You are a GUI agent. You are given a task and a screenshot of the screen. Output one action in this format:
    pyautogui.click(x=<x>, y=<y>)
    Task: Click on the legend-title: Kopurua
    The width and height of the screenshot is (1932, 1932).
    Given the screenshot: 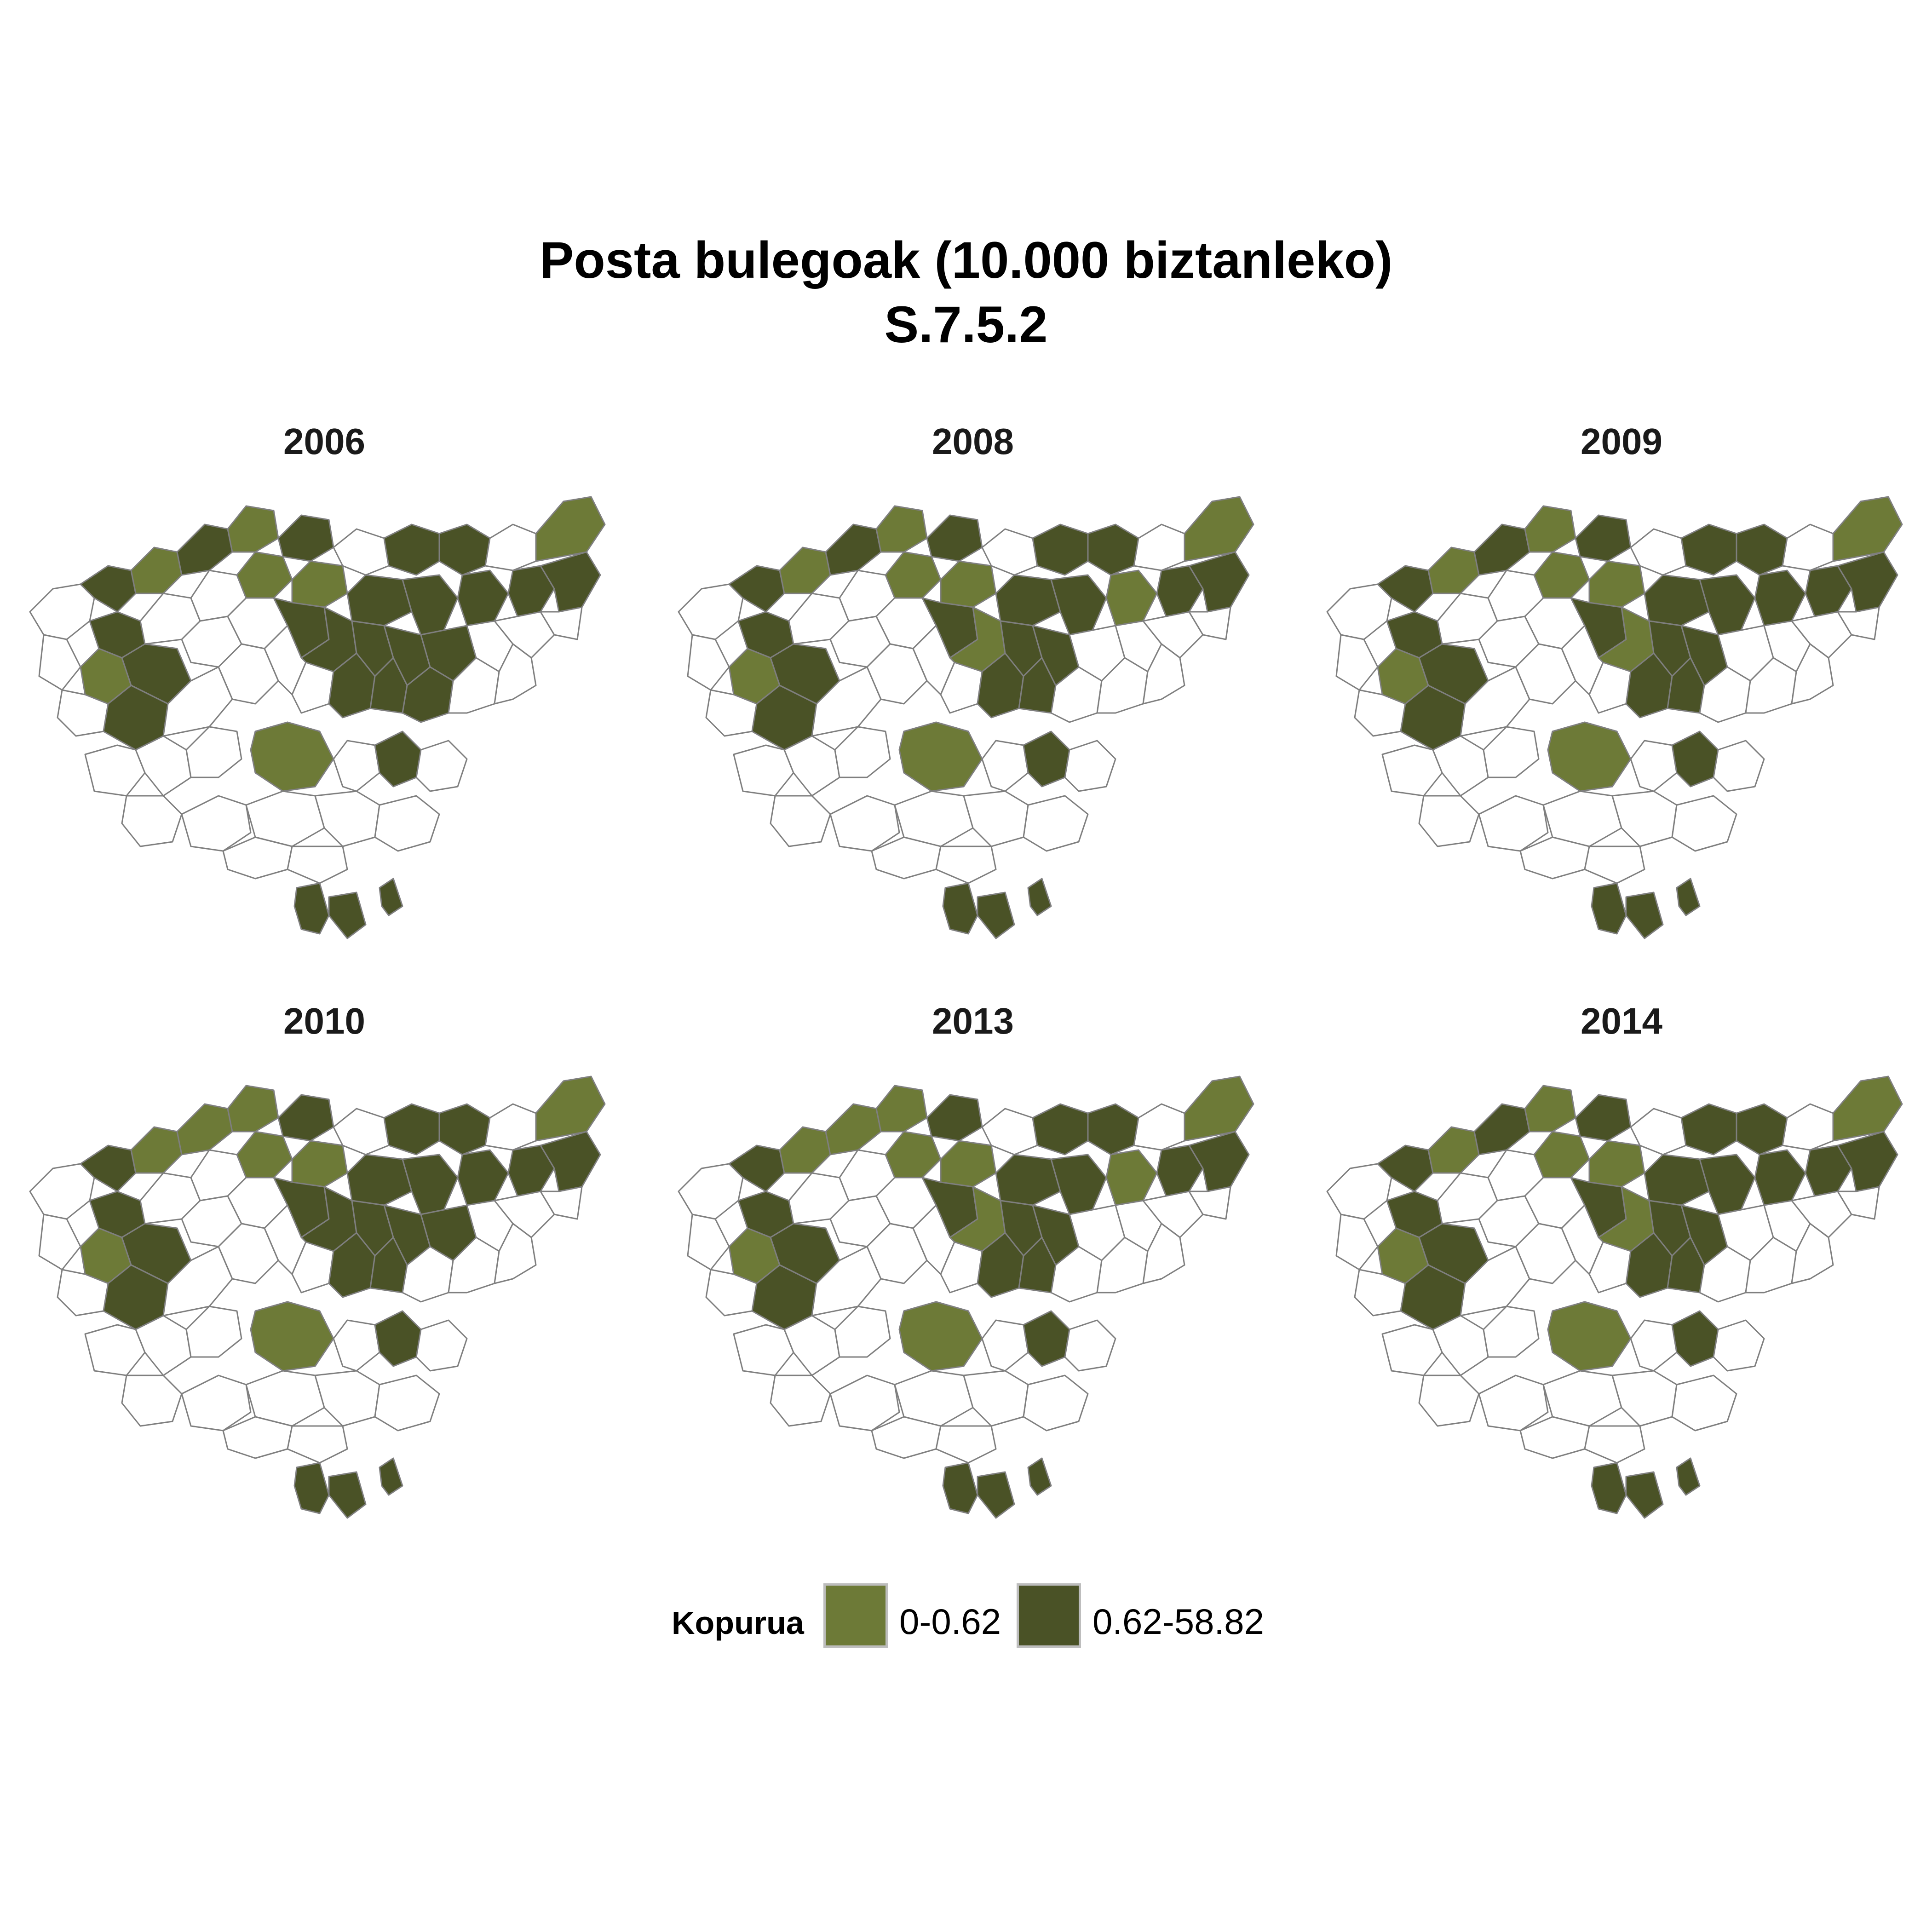 What is the action you would take?
    pyautogui.click(x=738, y=1623)
    